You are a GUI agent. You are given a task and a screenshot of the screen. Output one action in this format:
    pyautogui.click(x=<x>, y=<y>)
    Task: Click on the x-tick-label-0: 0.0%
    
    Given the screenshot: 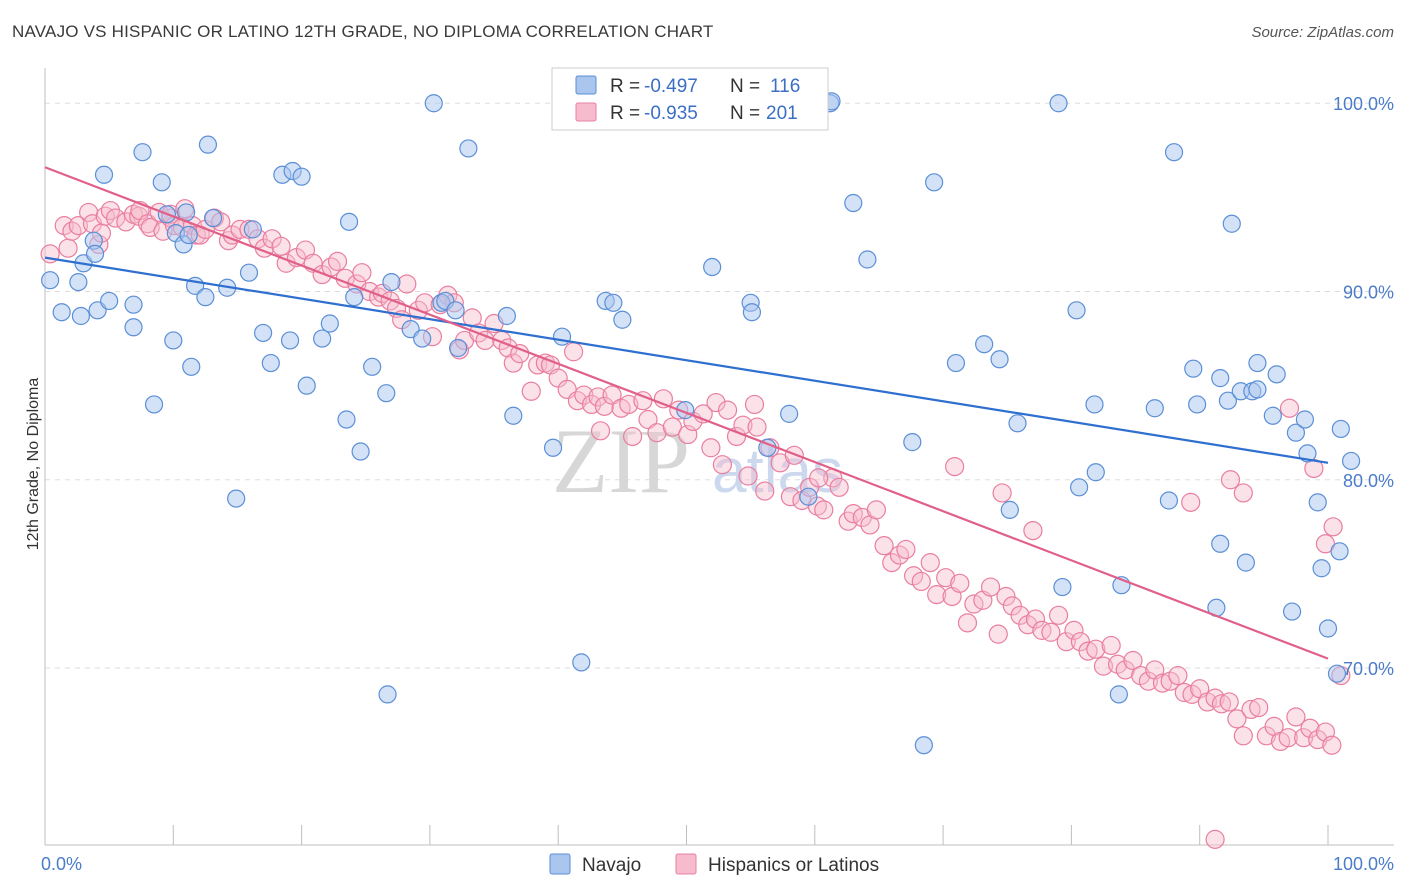 What is the action you would take?
    pyautogui.click(x=61, y=864)
    